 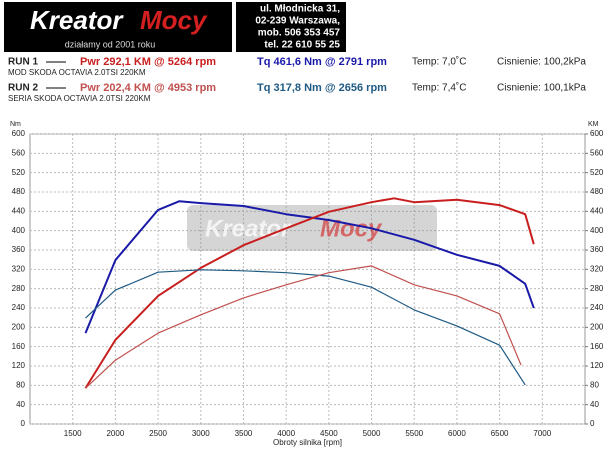 What do you see at coordinates (19, 230) in the screenshot?
I see `y-tick-label: 400` at bounding box center [19, 230].